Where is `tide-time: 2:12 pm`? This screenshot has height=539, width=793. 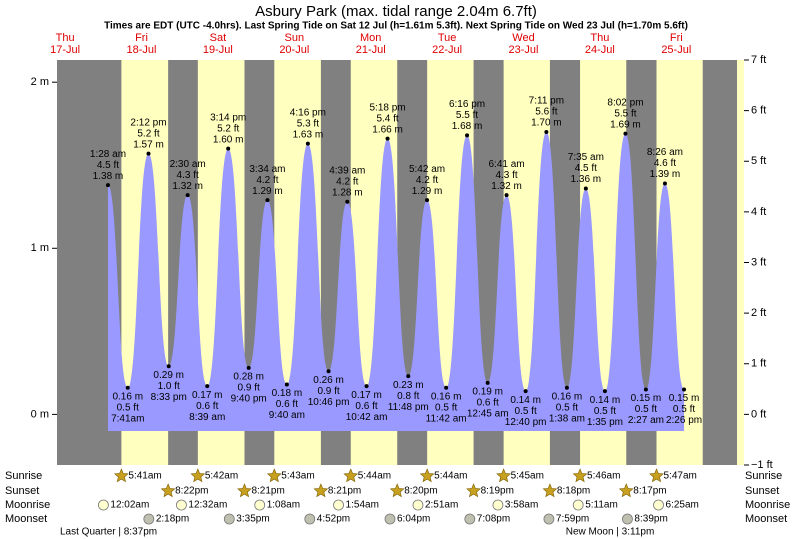
tide-time: 2:12 pm is located at coordinates (148, 122).